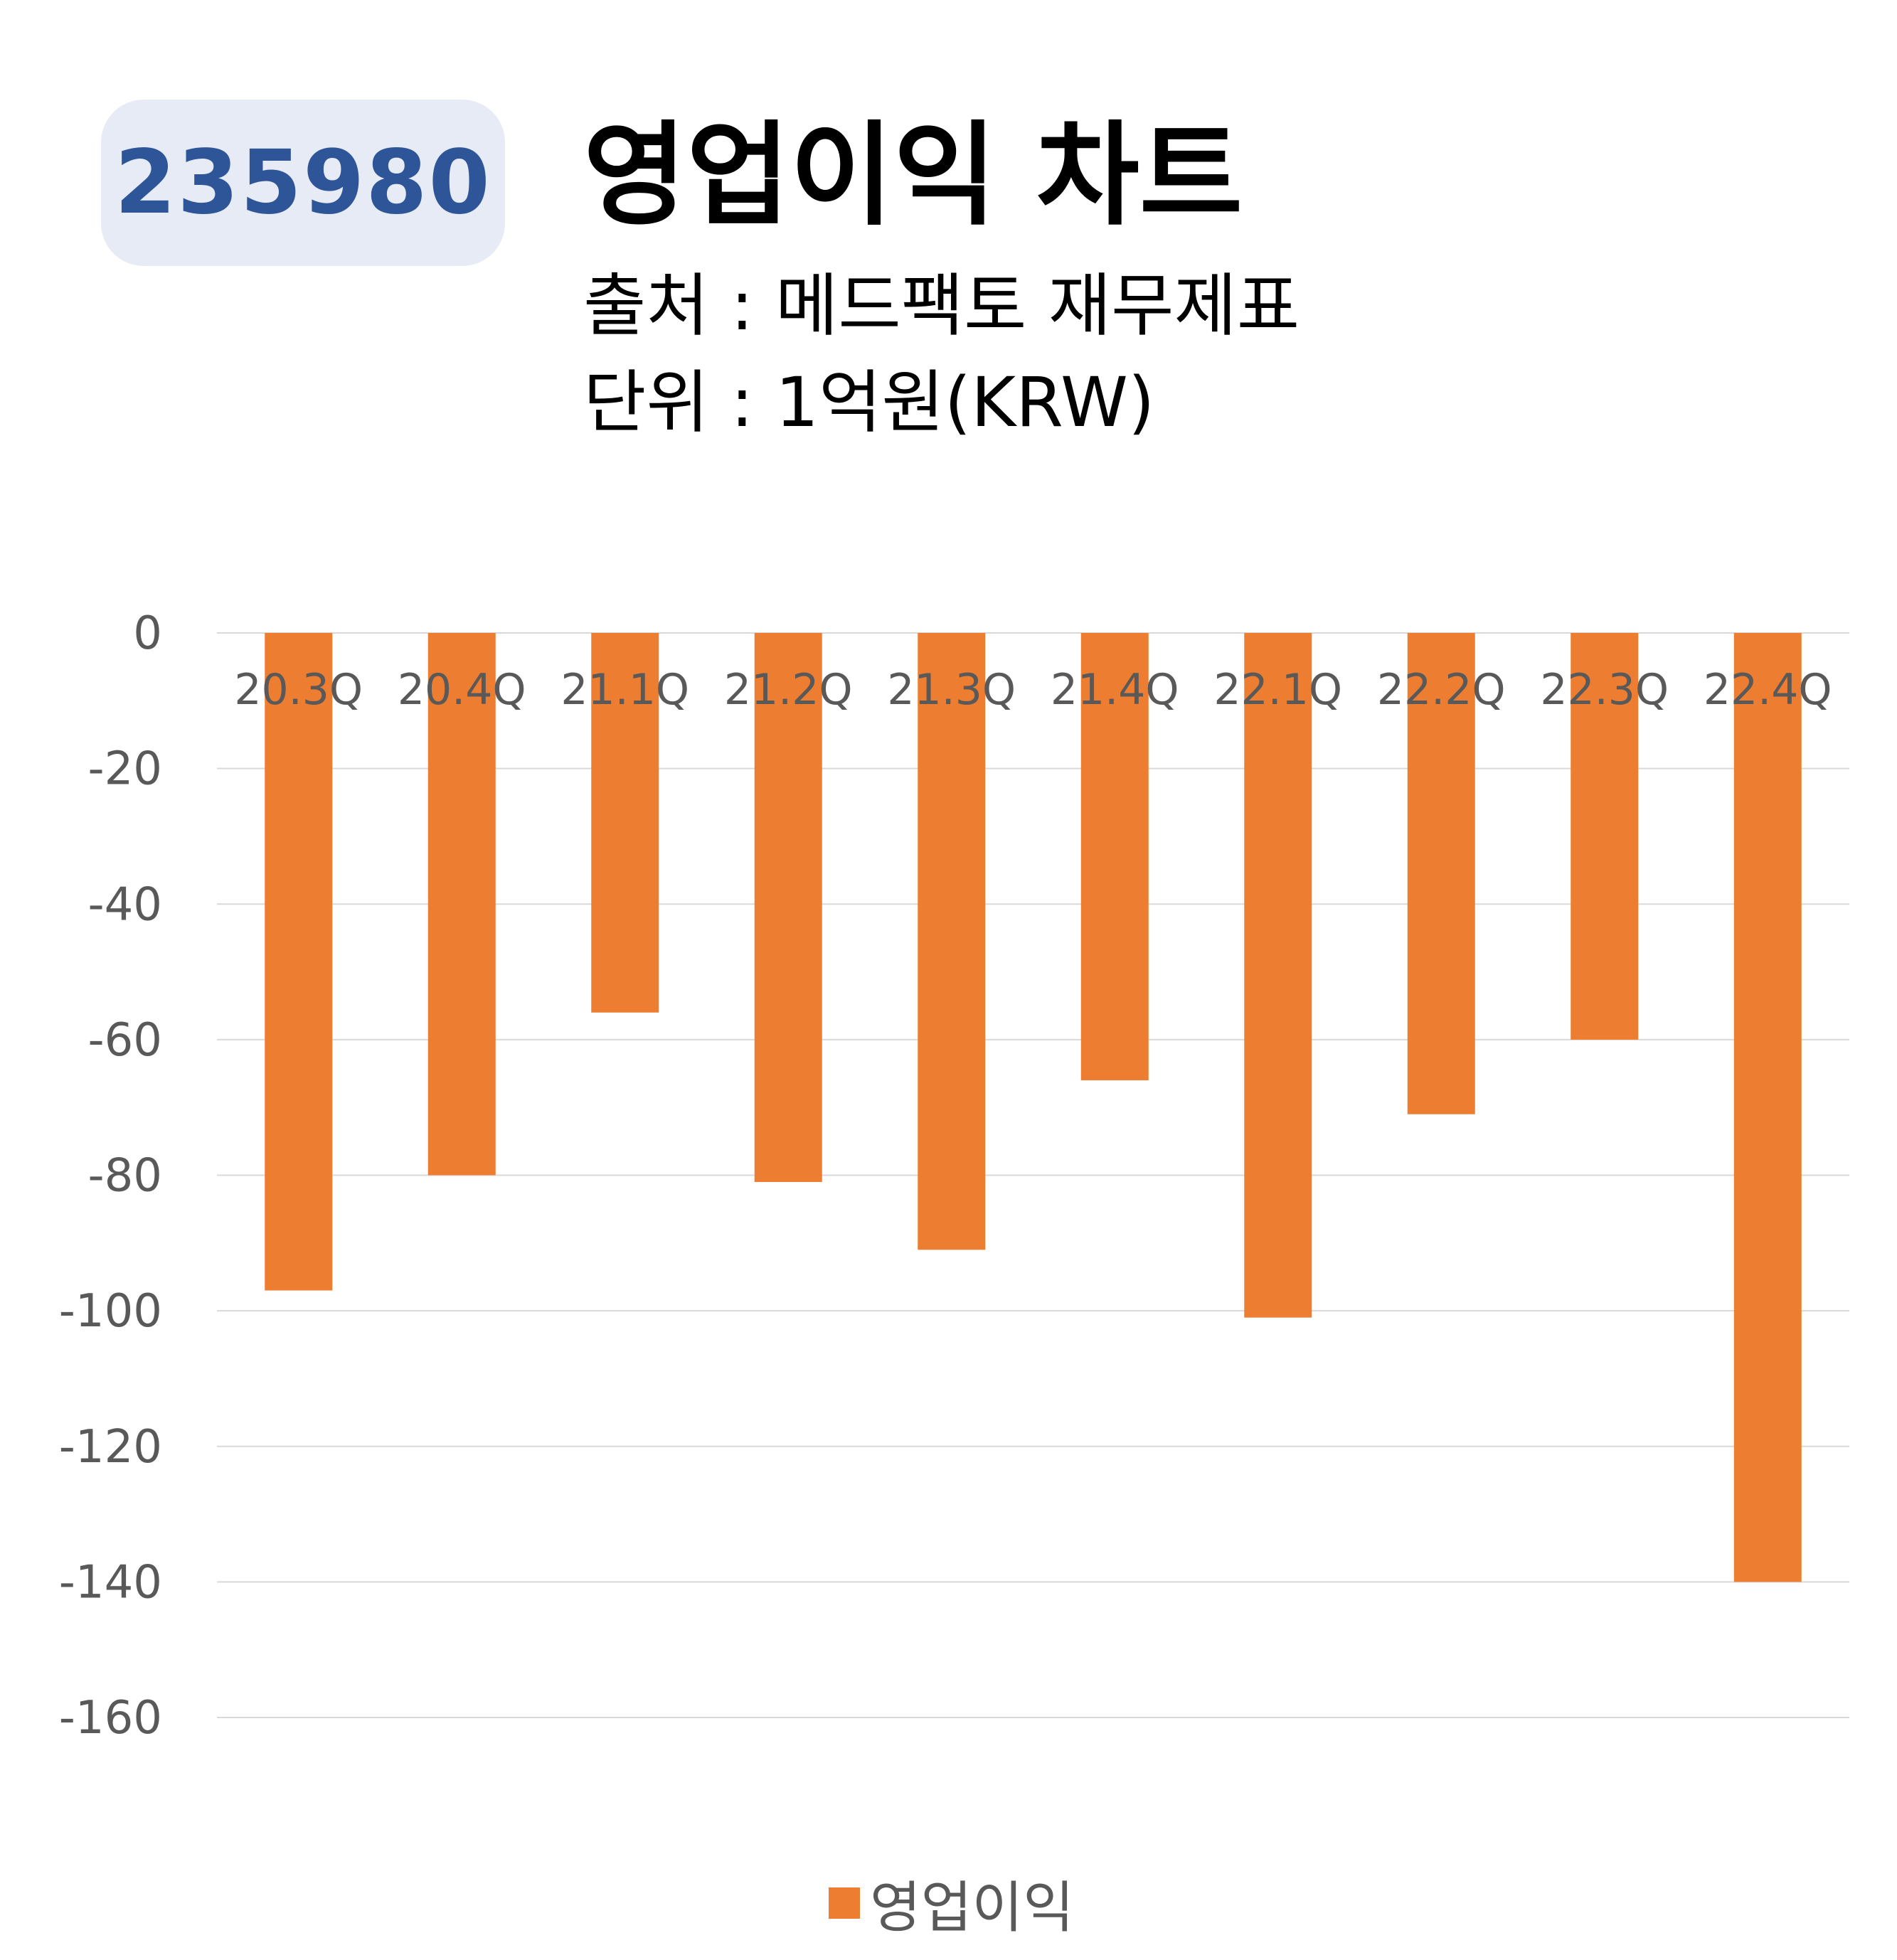 This screenshot has height=1960, width=1897. I want to click on x-tick-label: 22.2Q, so click(1442, 690).